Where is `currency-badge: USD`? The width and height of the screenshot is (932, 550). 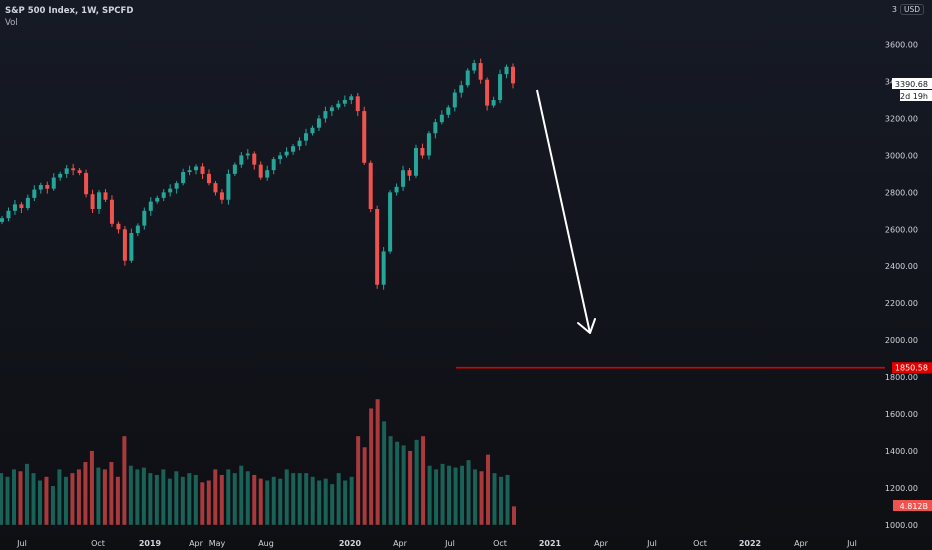 currency-badge: USD is located at coordinates (911, 9).